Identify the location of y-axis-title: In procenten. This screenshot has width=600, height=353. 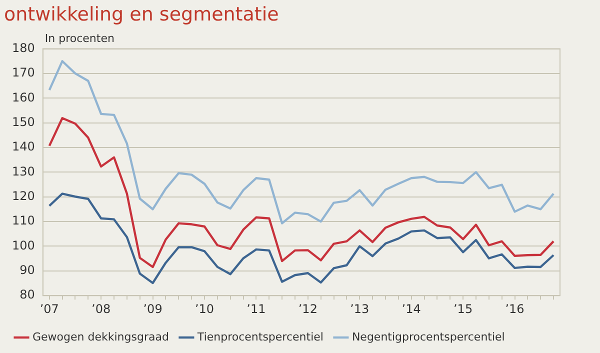
(79, 39).